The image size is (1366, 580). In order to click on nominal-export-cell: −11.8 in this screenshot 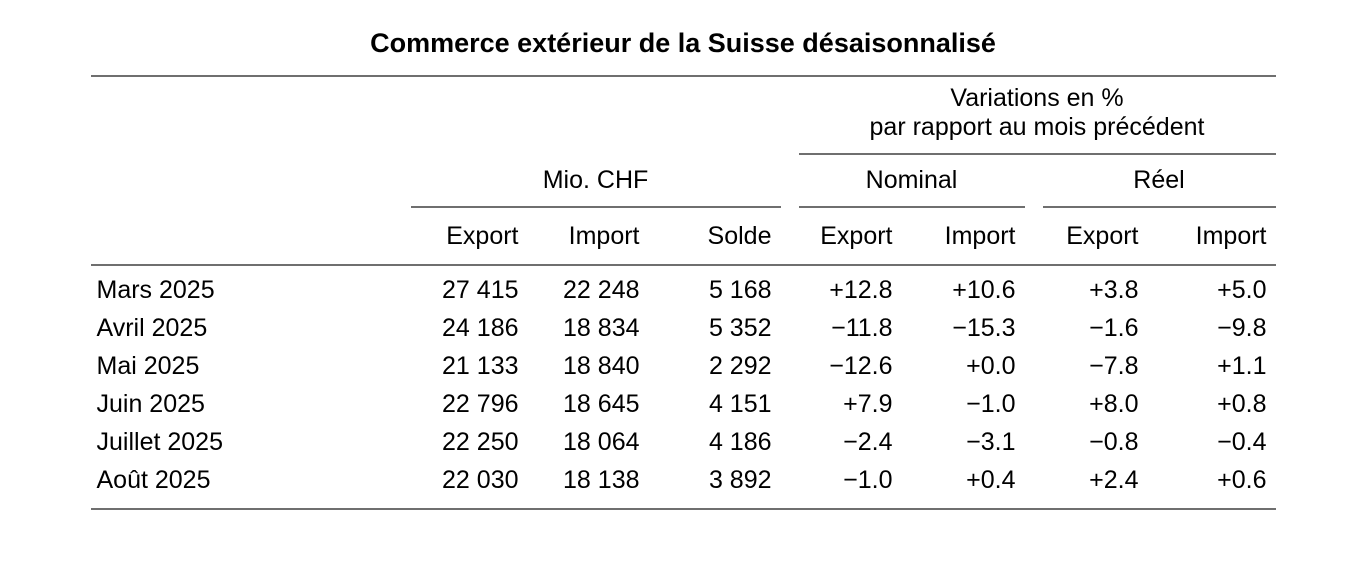, I will do `click(862, 328)`.